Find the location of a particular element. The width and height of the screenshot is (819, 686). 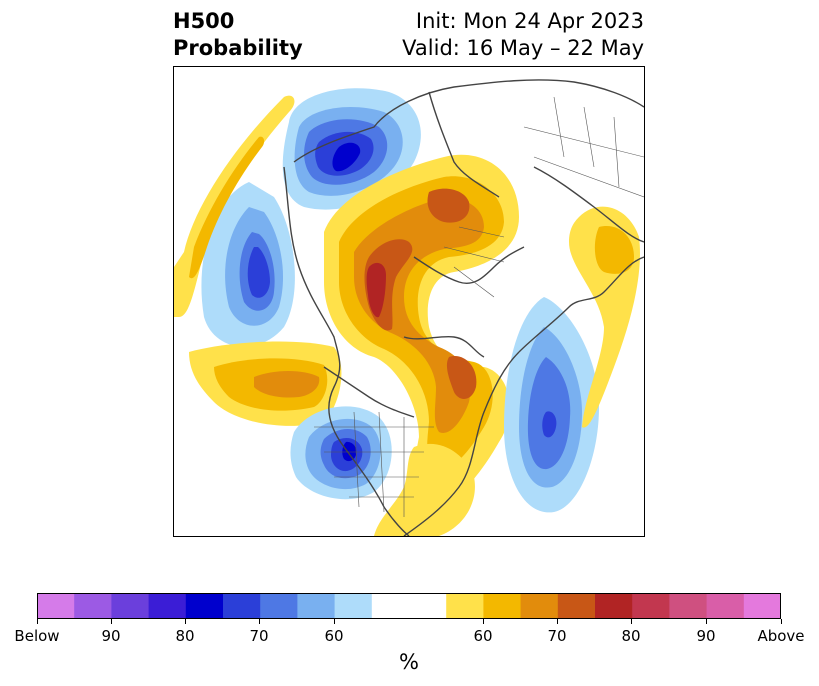

anomaly-arctic is located at coordinates (421, 330).